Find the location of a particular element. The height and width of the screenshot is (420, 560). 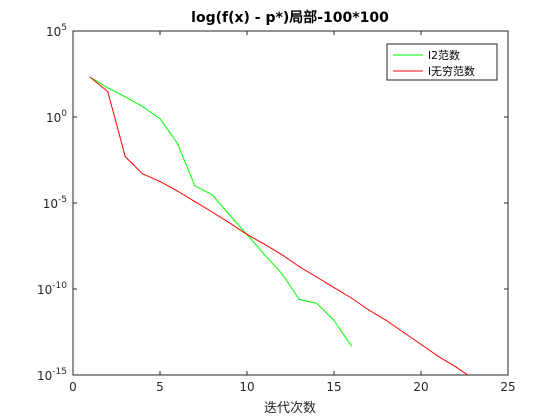

y-tick-label: 10⁻⁵ is located at coordinates (55, 203).